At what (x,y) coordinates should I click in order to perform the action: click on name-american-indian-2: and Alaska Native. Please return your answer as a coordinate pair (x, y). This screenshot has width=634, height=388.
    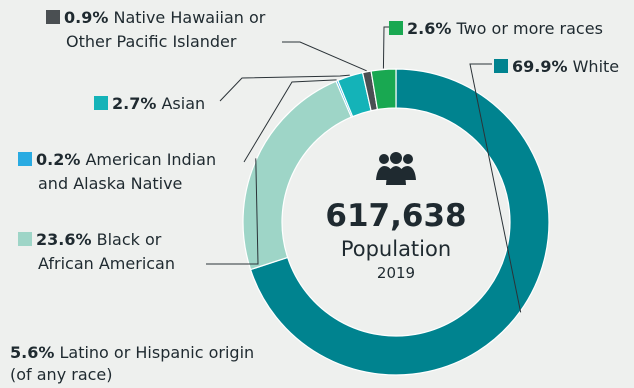
    Looking at the image, I should click on (110, 183).